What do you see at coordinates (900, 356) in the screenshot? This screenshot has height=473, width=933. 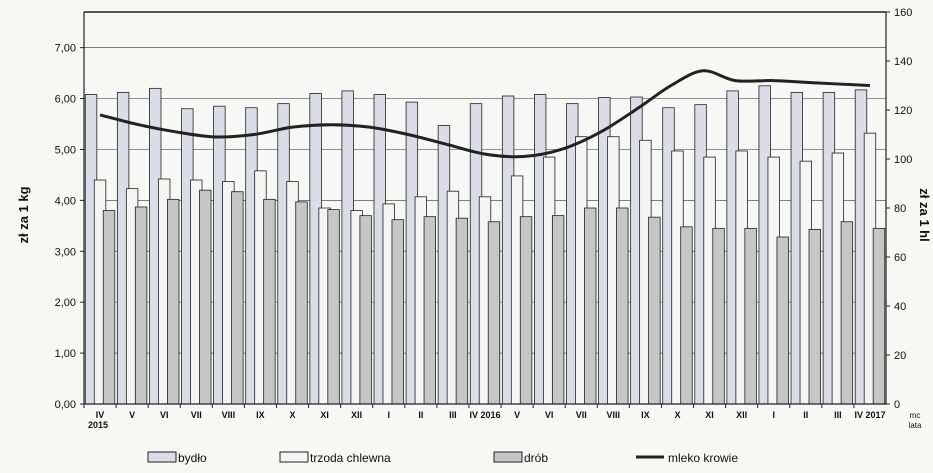 I see `y-tick-label-right: 20` at bounding box center [900, 356].